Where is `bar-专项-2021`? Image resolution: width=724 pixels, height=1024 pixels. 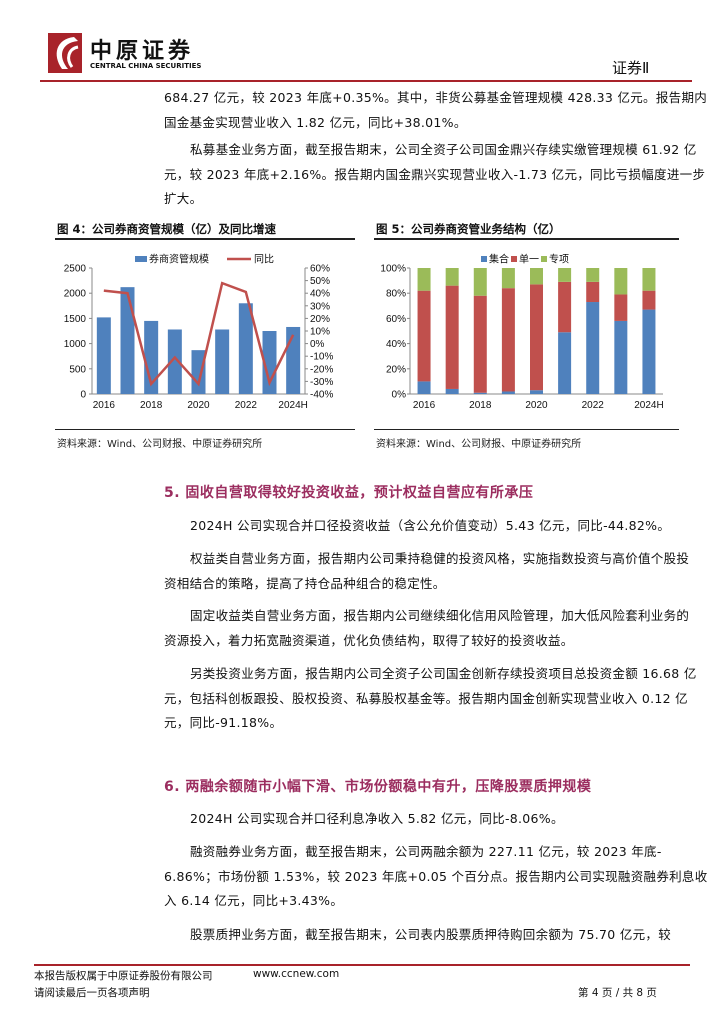
bar-专项-2021 is located at coordinates (565, 275).